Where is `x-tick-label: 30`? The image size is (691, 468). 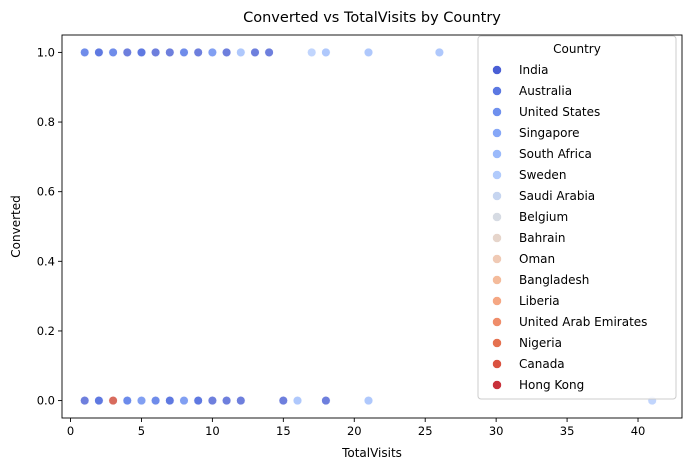 x-tick-label: 30 is located at coordinates (496, 431).